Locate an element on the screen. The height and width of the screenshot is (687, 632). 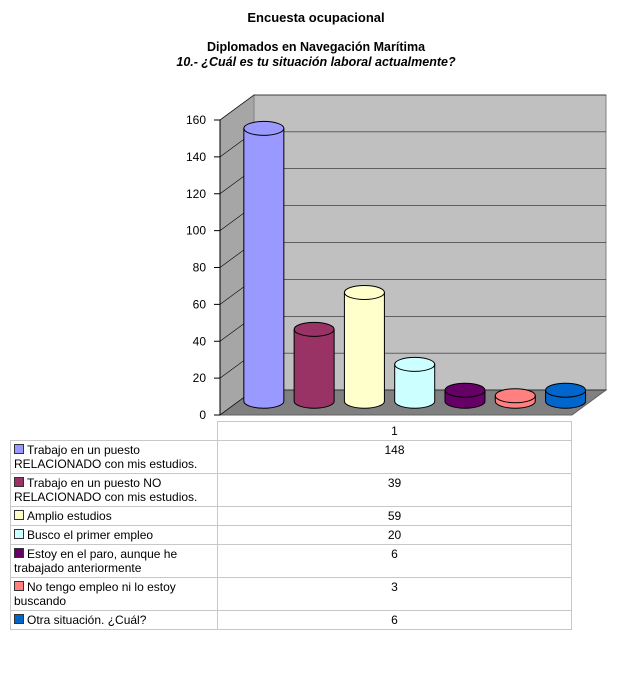
value-cell: 148 is located at coordinates (394, 457).